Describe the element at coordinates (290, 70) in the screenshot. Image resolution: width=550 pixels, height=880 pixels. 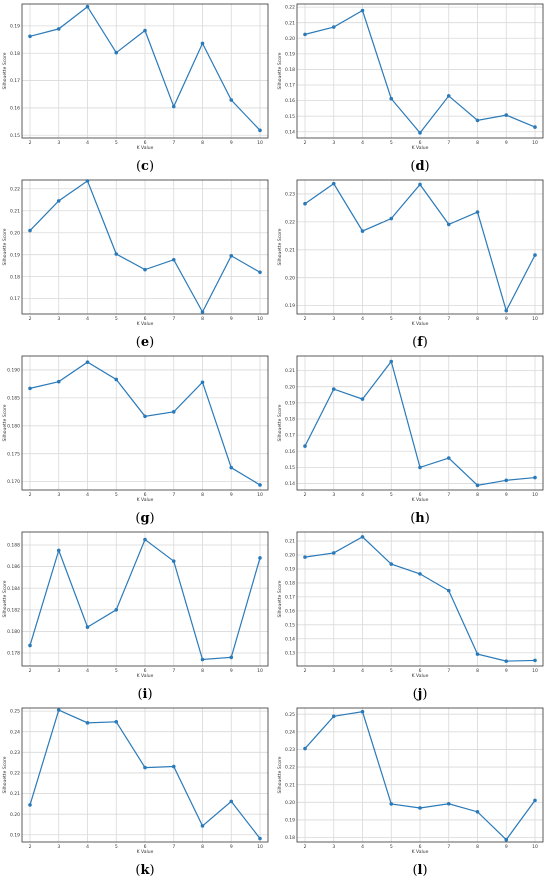
I see `y-tick-label: 0.18` at that location.